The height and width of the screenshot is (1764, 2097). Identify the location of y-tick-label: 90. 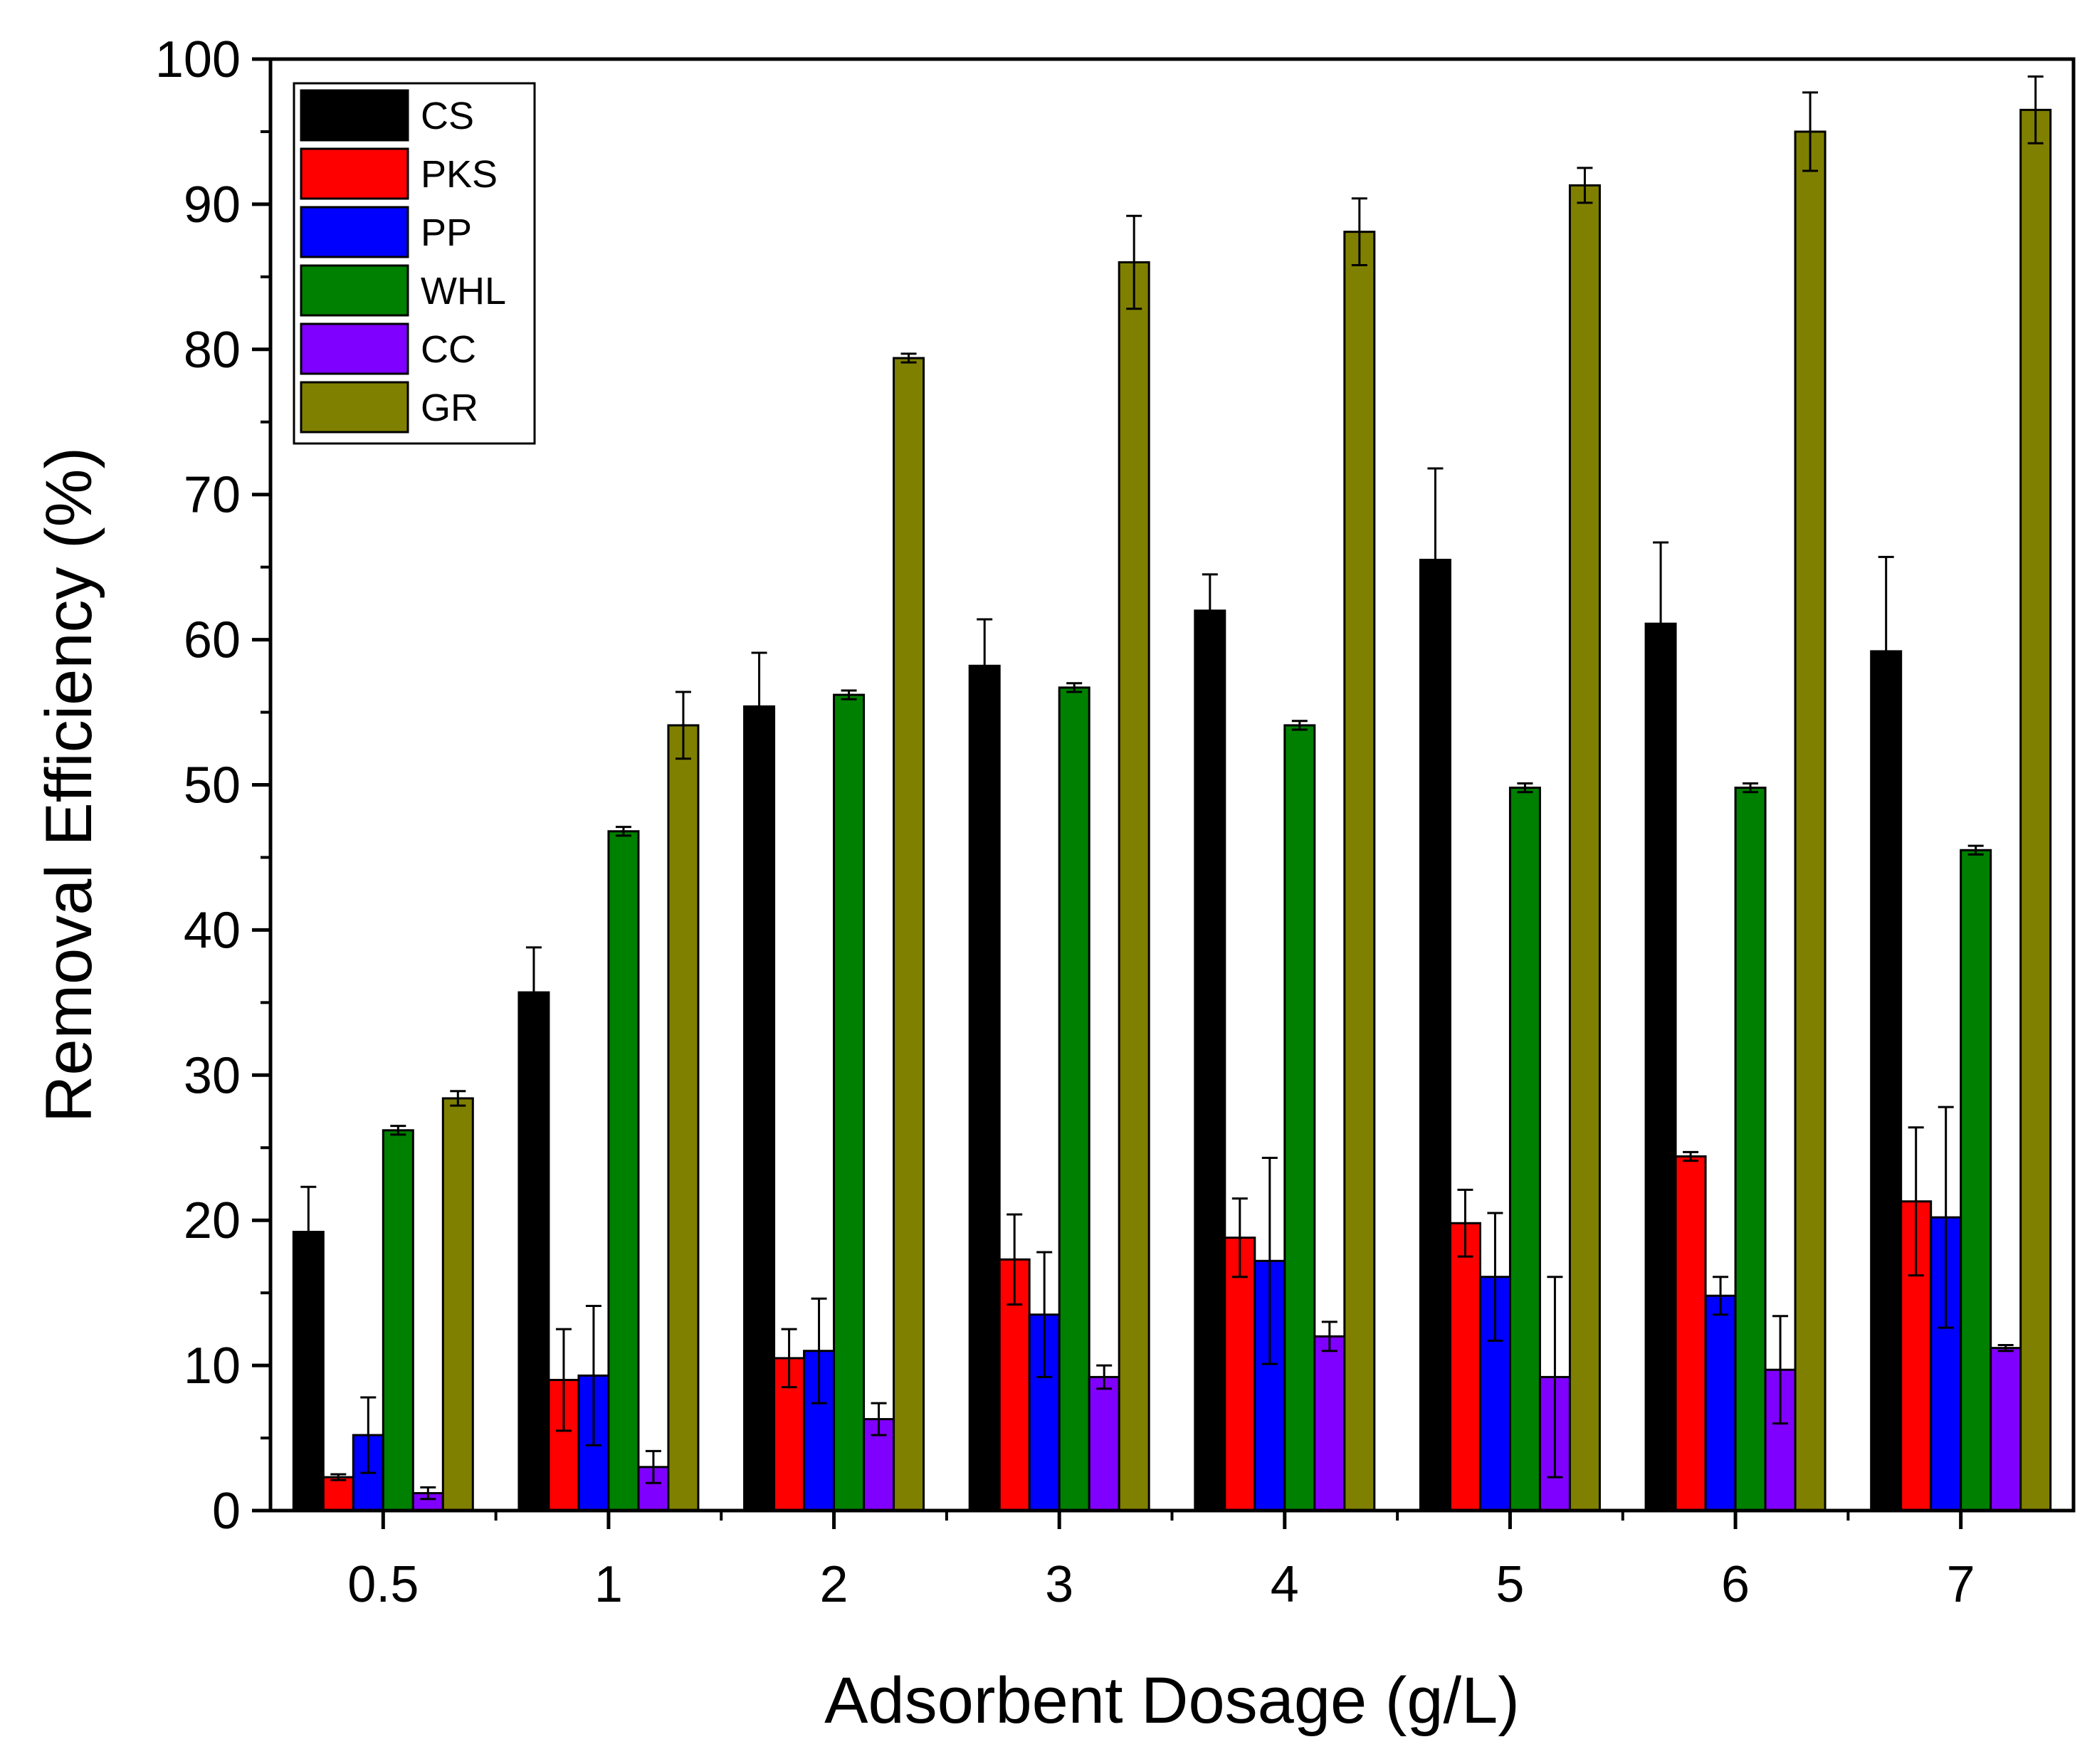
(212, 205).